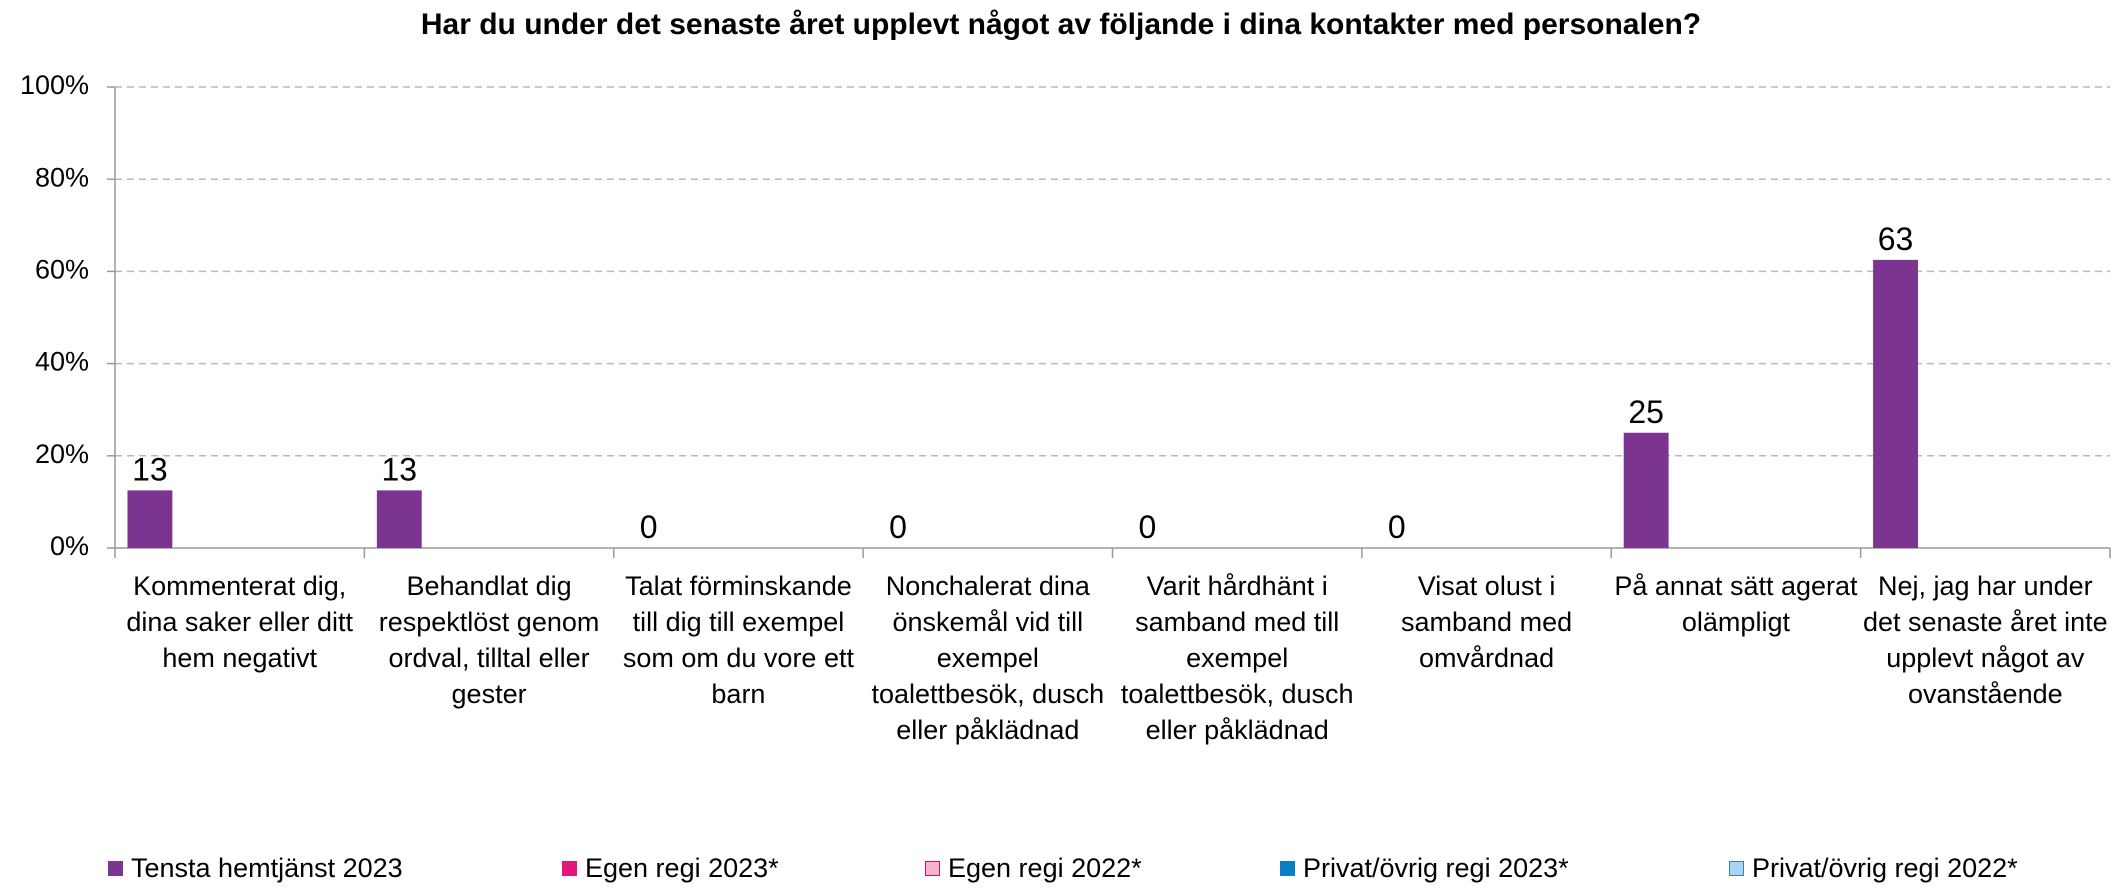 This screenshot has height=891, width=2123. I want to click on legend-item: Privat/övrig regi 2023*, so click(1424, 868).